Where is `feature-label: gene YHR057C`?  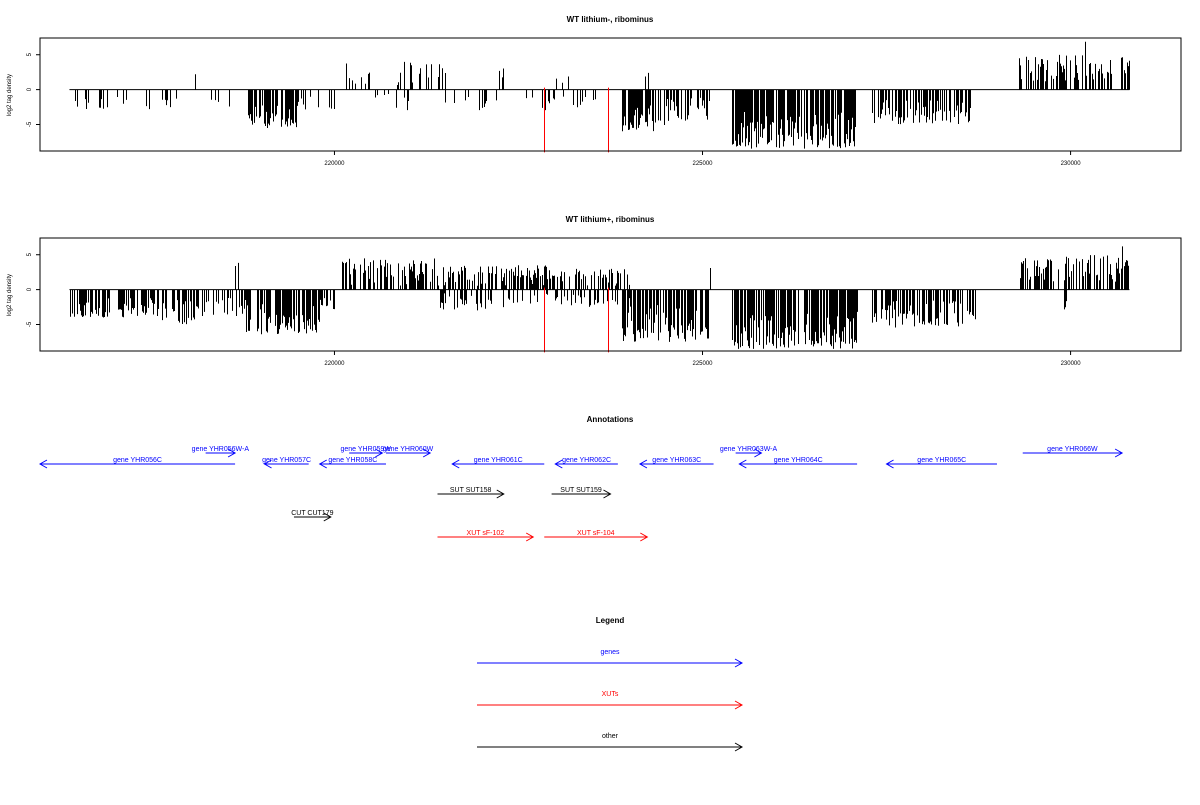
feature-label: gene YHR057C is located at coordinates (286, 460).